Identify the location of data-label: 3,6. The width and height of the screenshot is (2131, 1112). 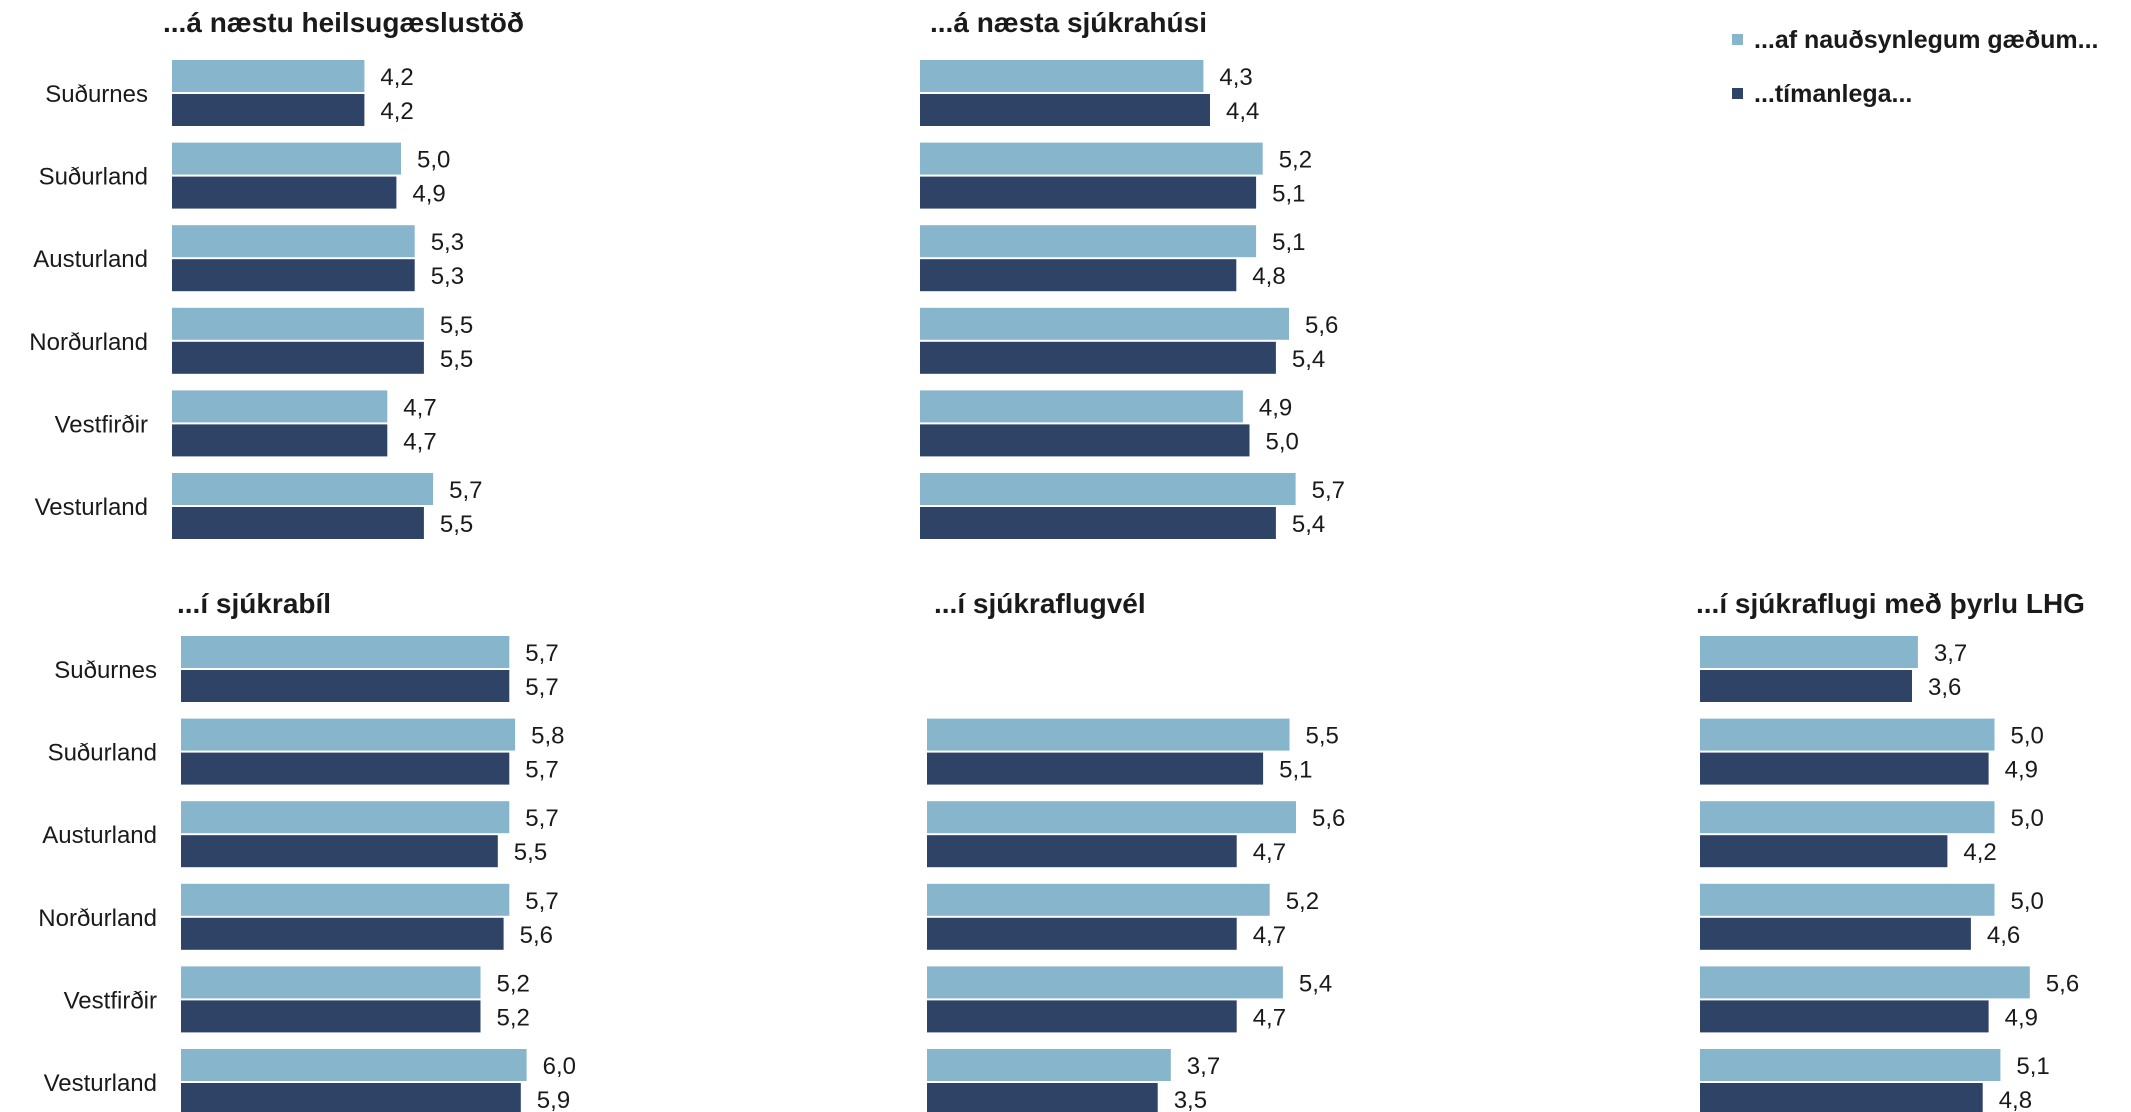
(1944, 687).